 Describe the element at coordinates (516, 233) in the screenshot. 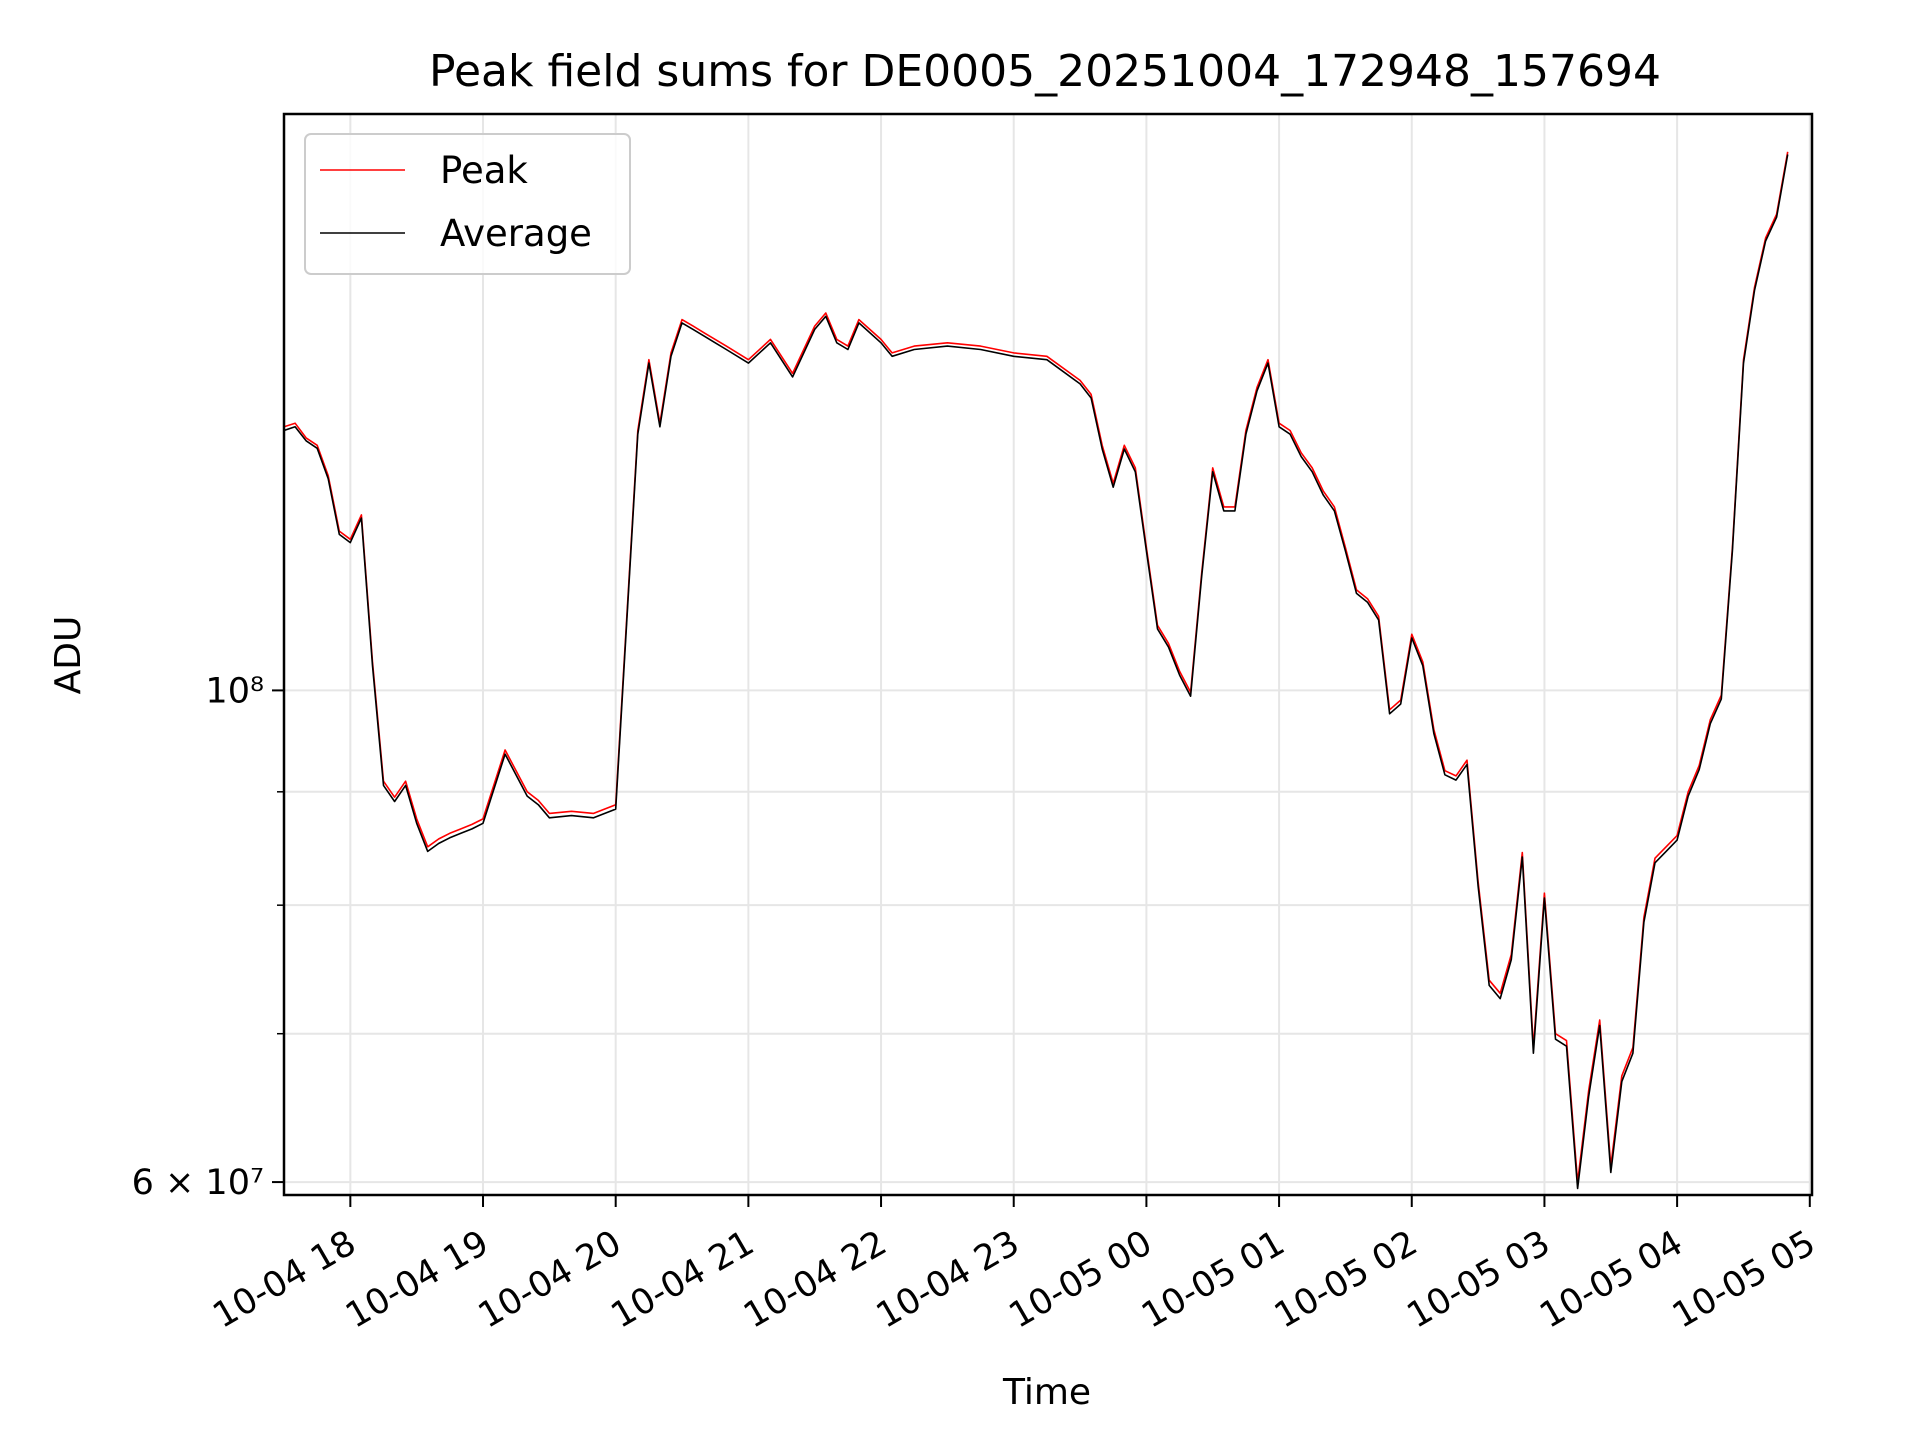

I see `legend-label-average: Average` at that location.